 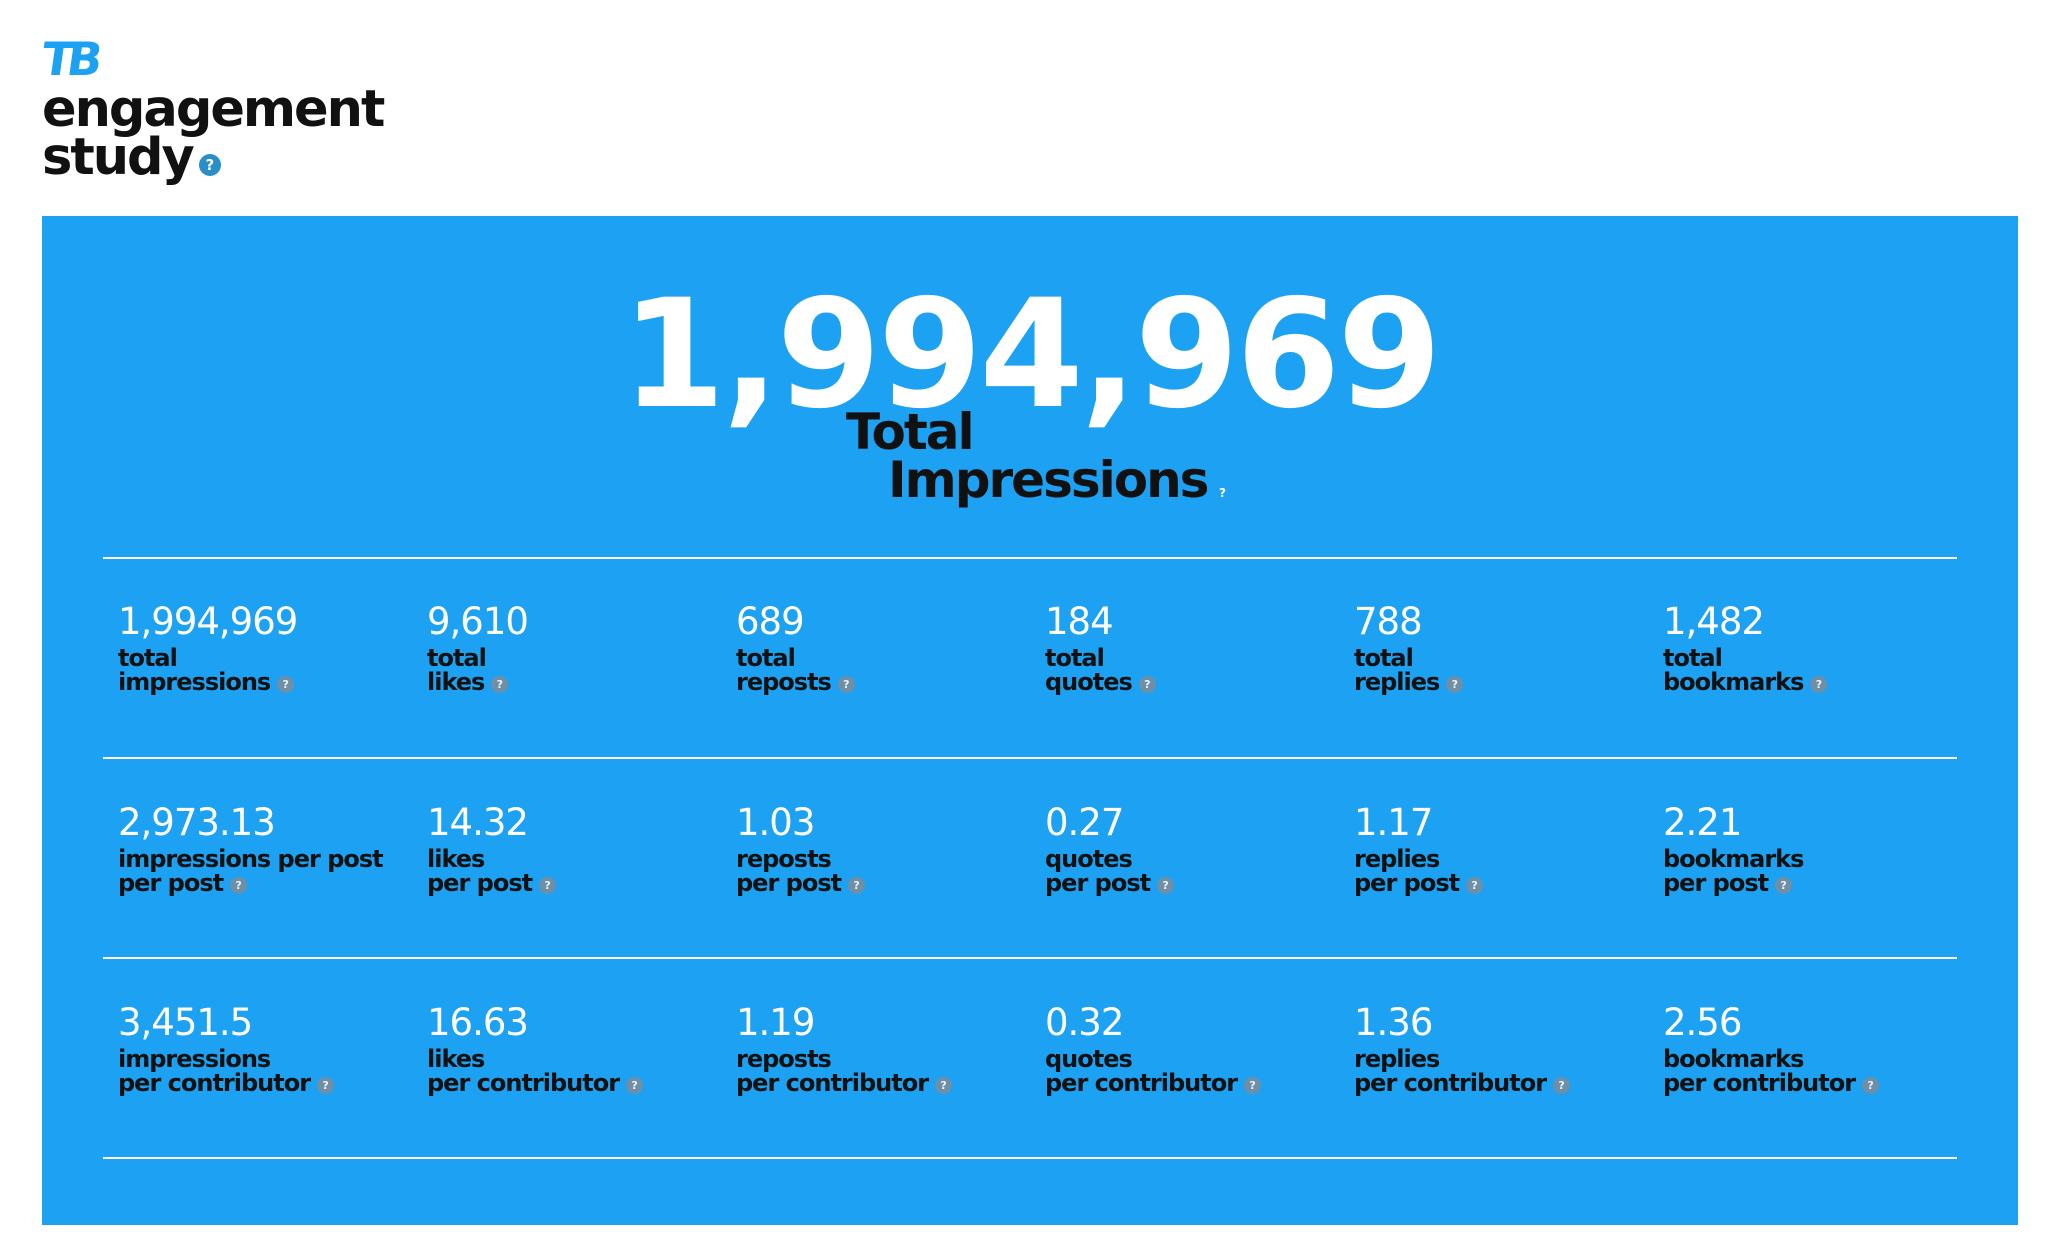 I want to click on stat-likes-per-contributor: 16.63 likes per contributor?, so click(x=566, y=1049).